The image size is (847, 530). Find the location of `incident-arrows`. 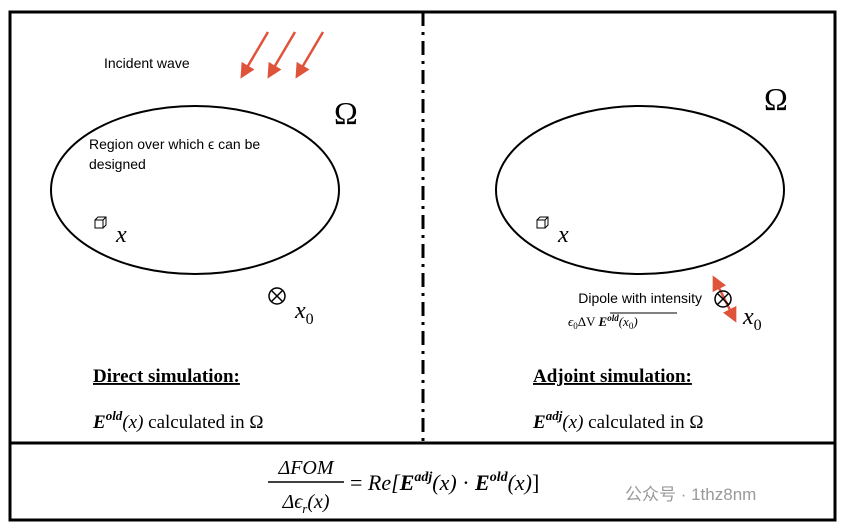

incident-arrows is located at coordinates (282, 55).